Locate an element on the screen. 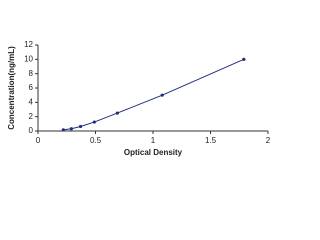 Image resolution: width=320 pixels, height=240 pixels. x-axis-label: Optical Density is located at coordinates (153, 152).